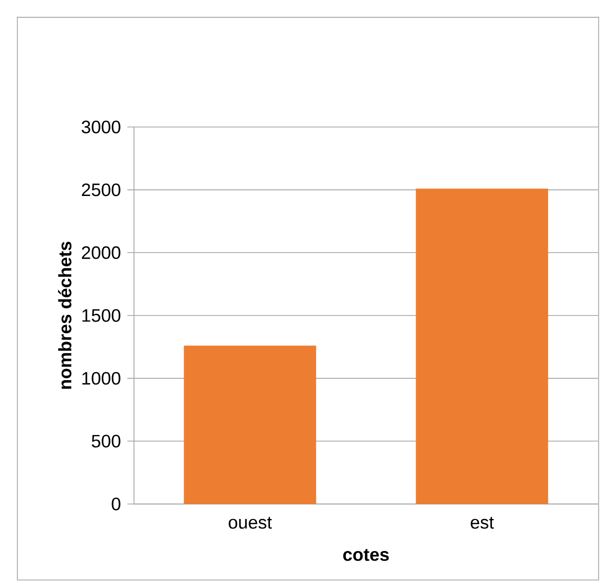  I want to click on x-tick-label: est, so click(482, 522).